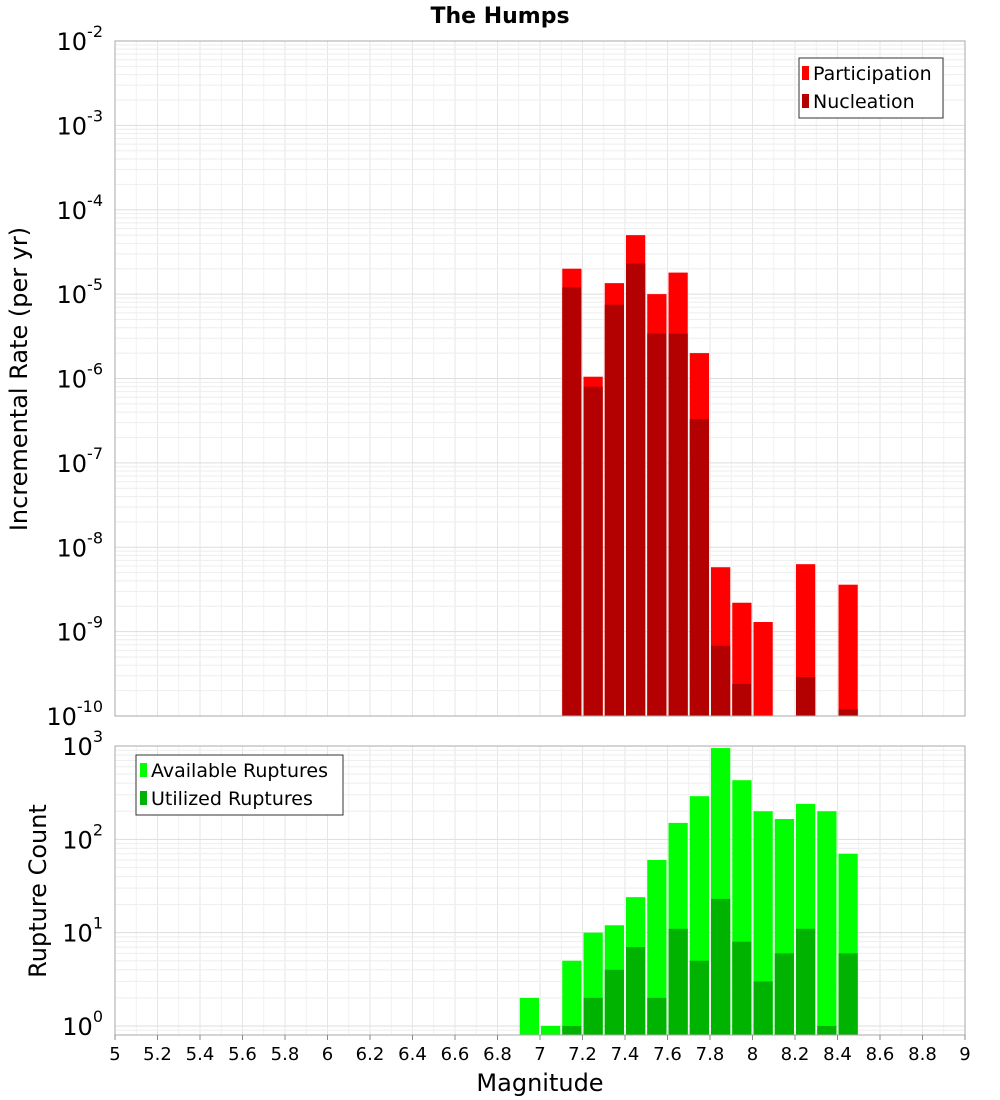  What do you see at coordinates (74, 714) in the screenshot?
I see `top-y-tick-label: 10⁻¹⁰` at bounding box center [74, 714].